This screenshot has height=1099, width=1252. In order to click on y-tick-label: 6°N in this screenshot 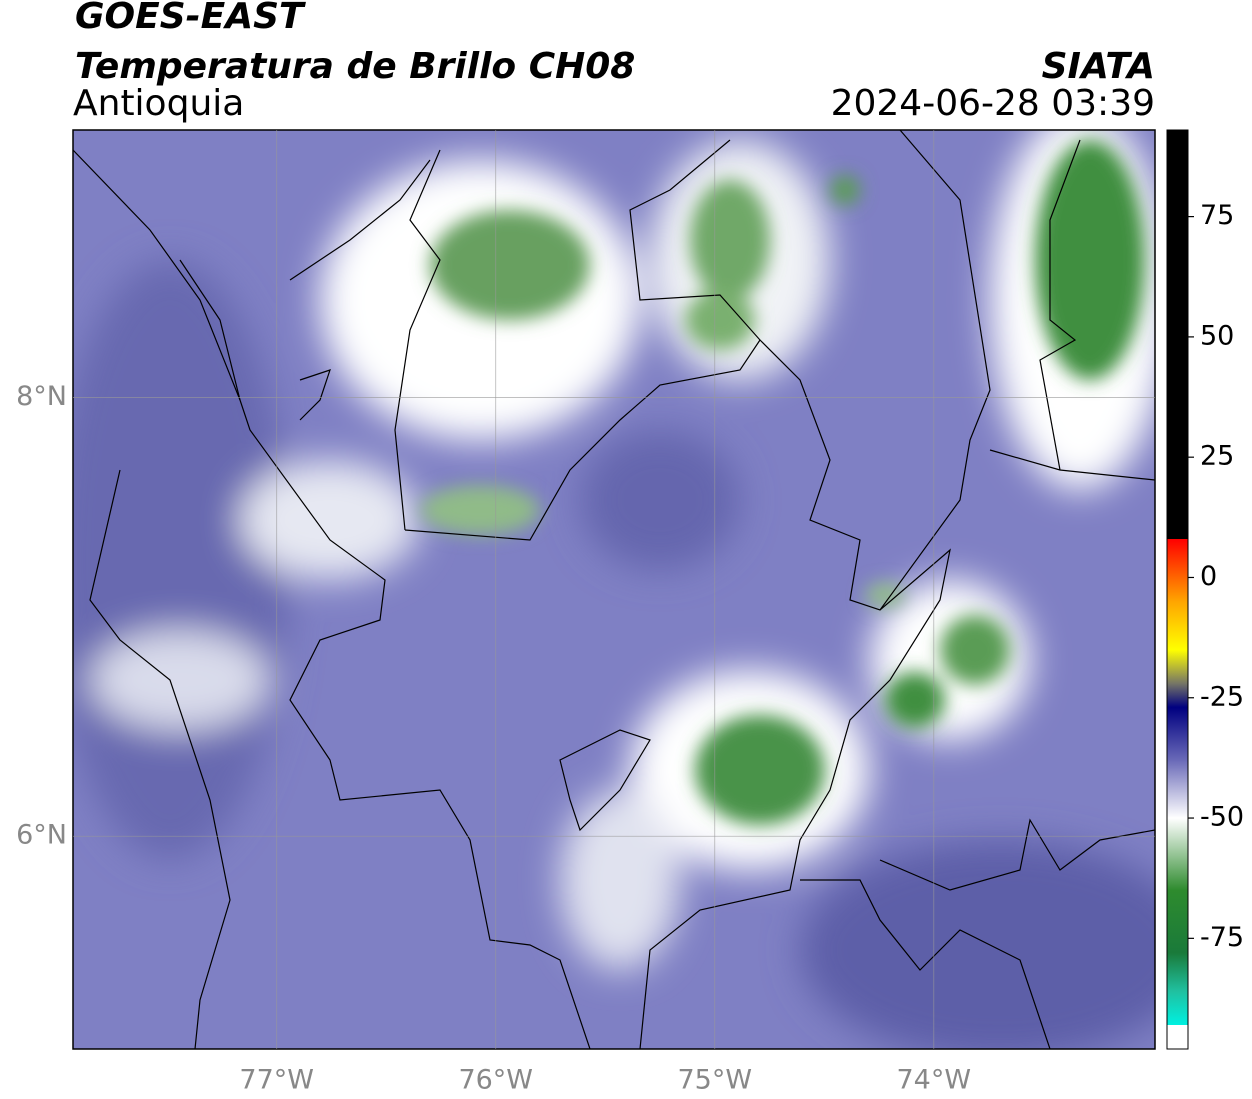, I will do `click(41, 835)`.